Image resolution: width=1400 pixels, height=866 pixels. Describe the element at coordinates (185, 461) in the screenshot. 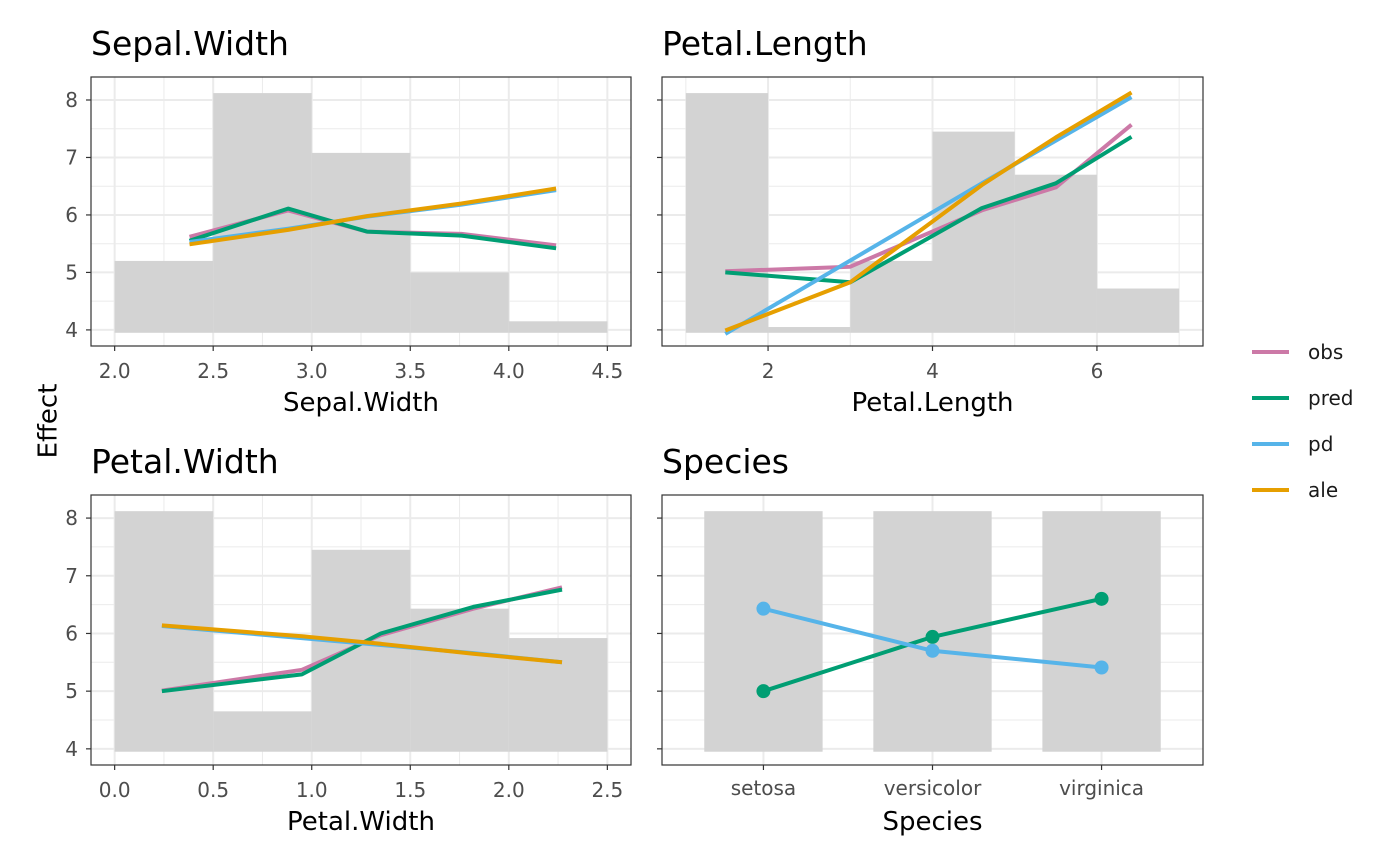

I see `panel-title: Petal.Width` at that location.